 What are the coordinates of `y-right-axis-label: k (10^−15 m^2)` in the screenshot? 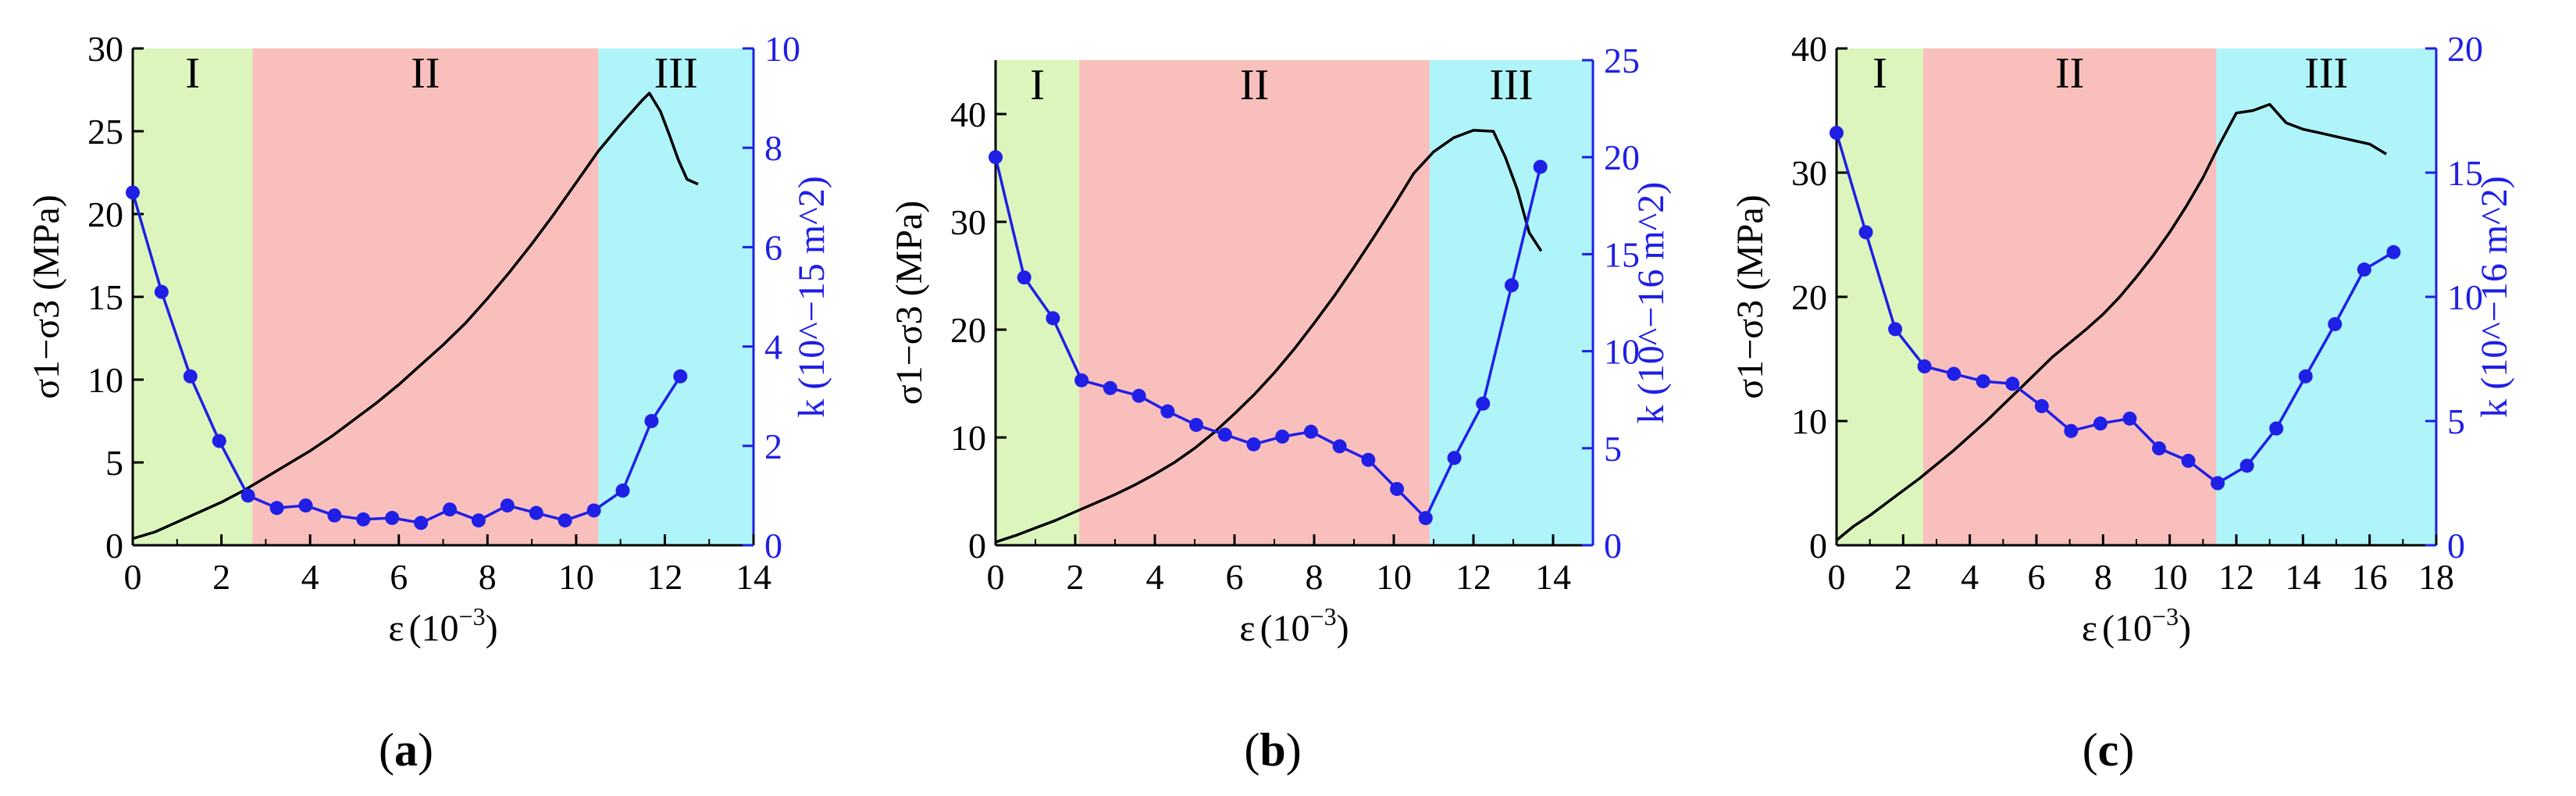 It's located at (811, 296).